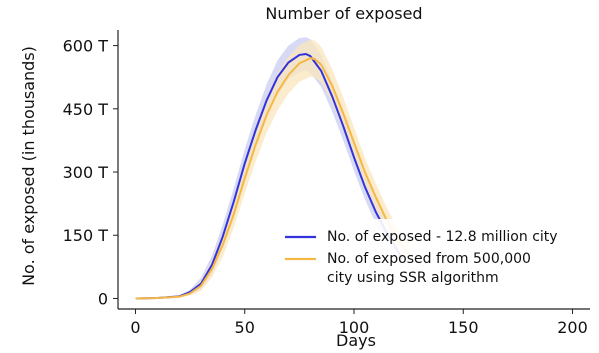 The width and height of the screenshot is (599, 353). Describe the element at coordinates (463, 327) in the screenshot. I see `x-tick-label: 150` at that location.